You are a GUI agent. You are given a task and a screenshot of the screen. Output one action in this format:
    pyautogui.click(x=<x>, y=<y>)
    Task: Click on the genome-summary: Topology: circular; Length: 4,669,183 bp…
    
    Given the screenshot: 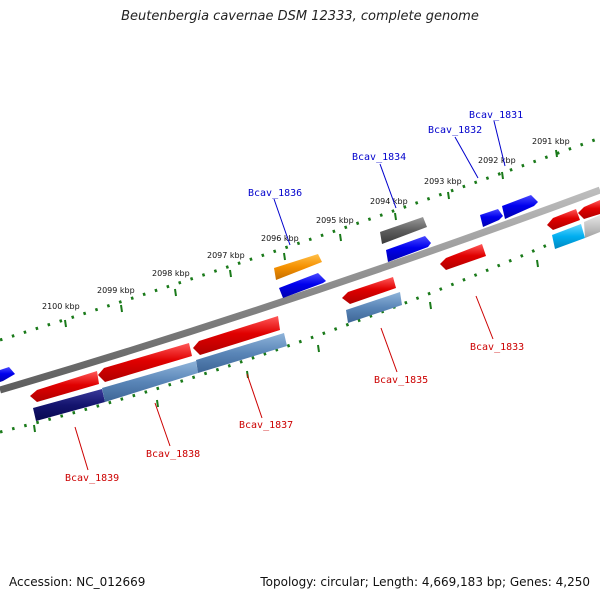 What is the action you would take?
    pyautogui.click(x=425, y=582)
    